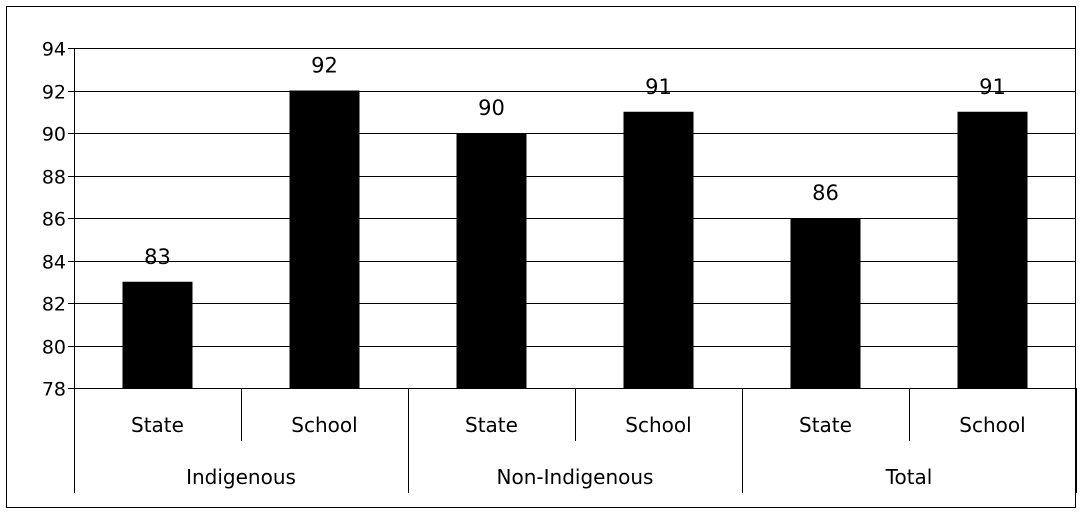 The width and height of the screenshot is (1082, 514). I want to click on y-axis: 78 80 82 84 86 88 90 92 94, so click(58, 220).